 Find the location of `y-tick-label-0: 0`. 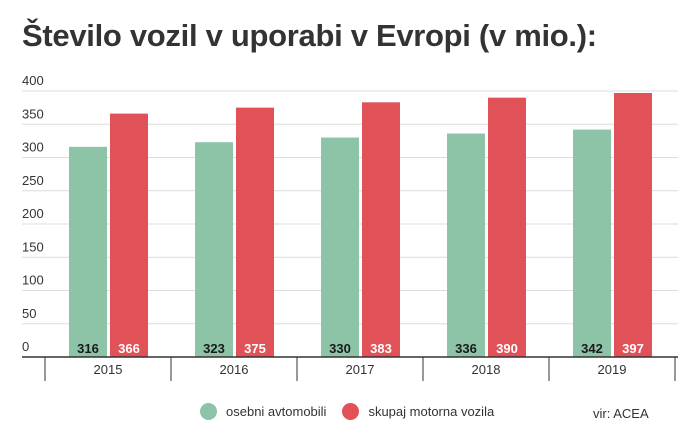

y-tick-label-0: 0 is located at coordinates (25, 346).